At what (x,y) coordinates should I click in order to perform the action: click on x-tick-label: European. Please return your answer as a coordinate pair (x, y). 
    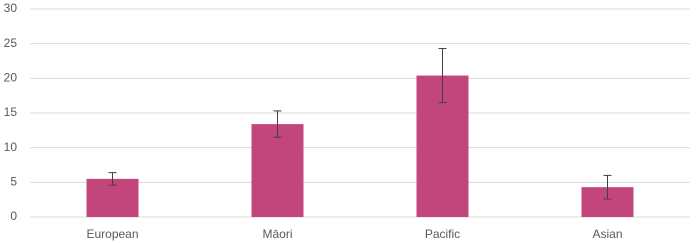
    Looking at the image, I should click on (112, 234).